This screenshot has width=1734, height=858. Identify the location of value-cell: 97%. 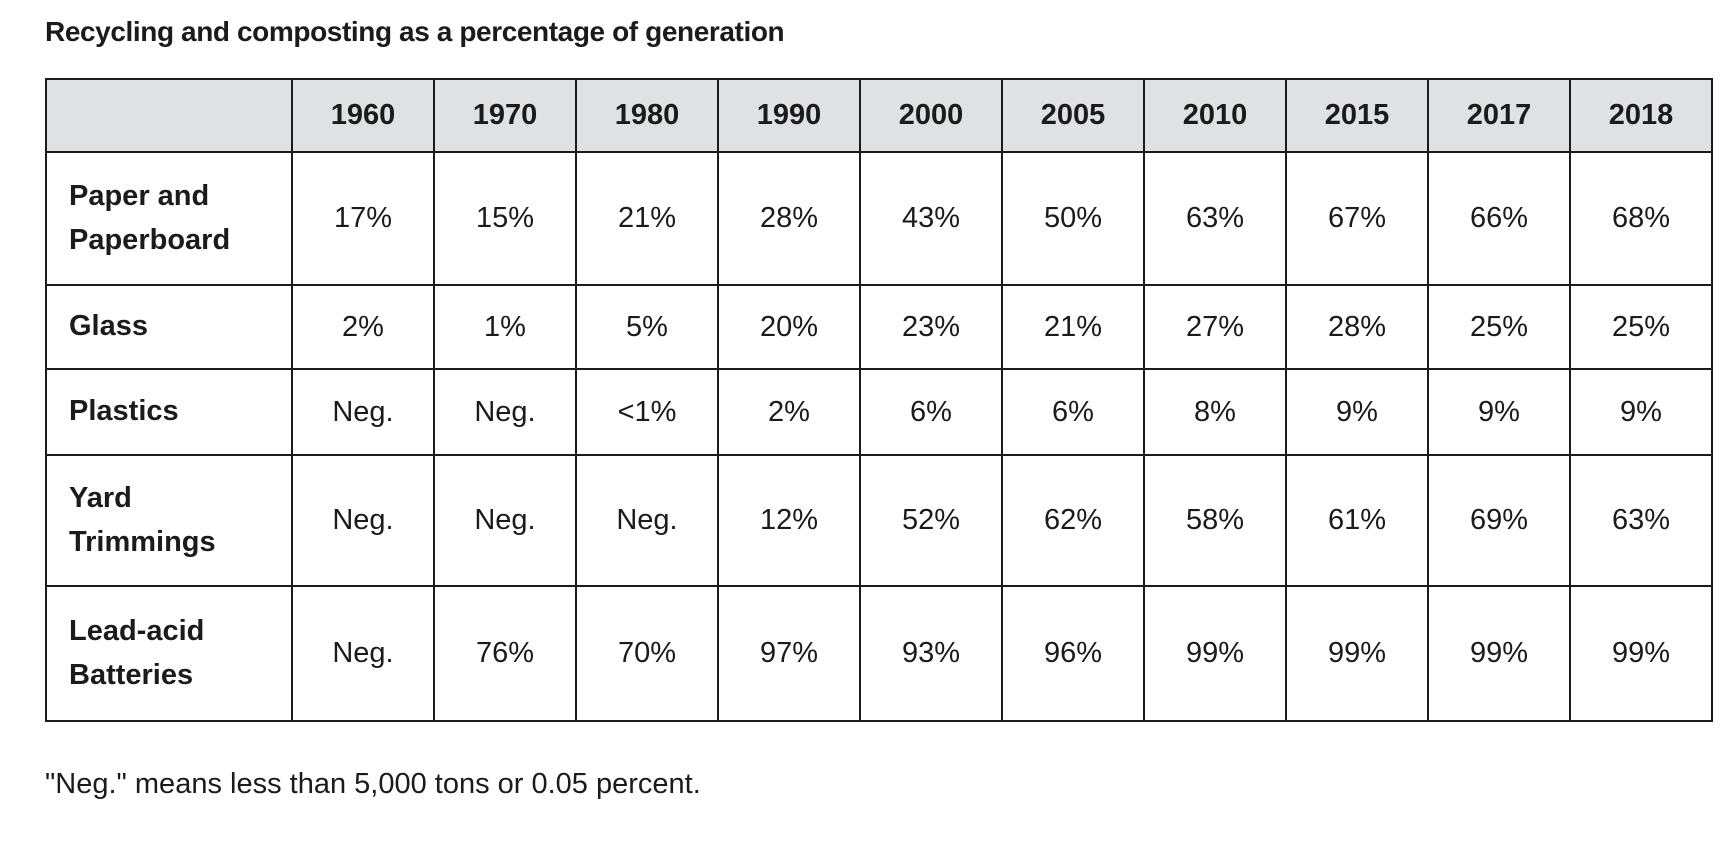
(789, 653).